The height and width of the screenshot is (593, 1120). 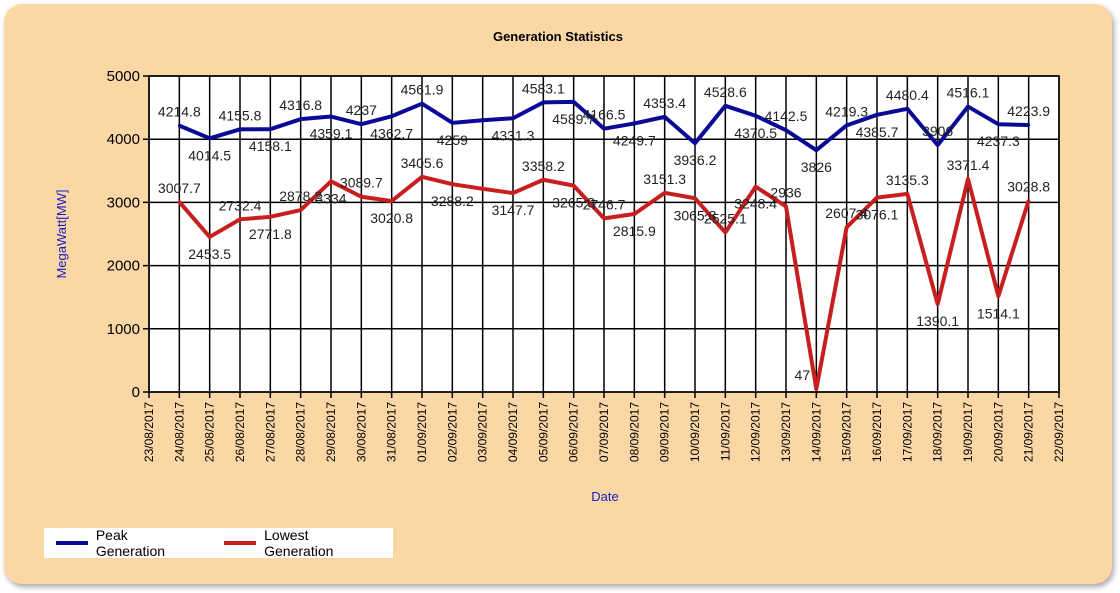 What do you see at coordinates (816, 167) in the screenshot?
I see `data-label: 3826` at bounding box center [816, 167].